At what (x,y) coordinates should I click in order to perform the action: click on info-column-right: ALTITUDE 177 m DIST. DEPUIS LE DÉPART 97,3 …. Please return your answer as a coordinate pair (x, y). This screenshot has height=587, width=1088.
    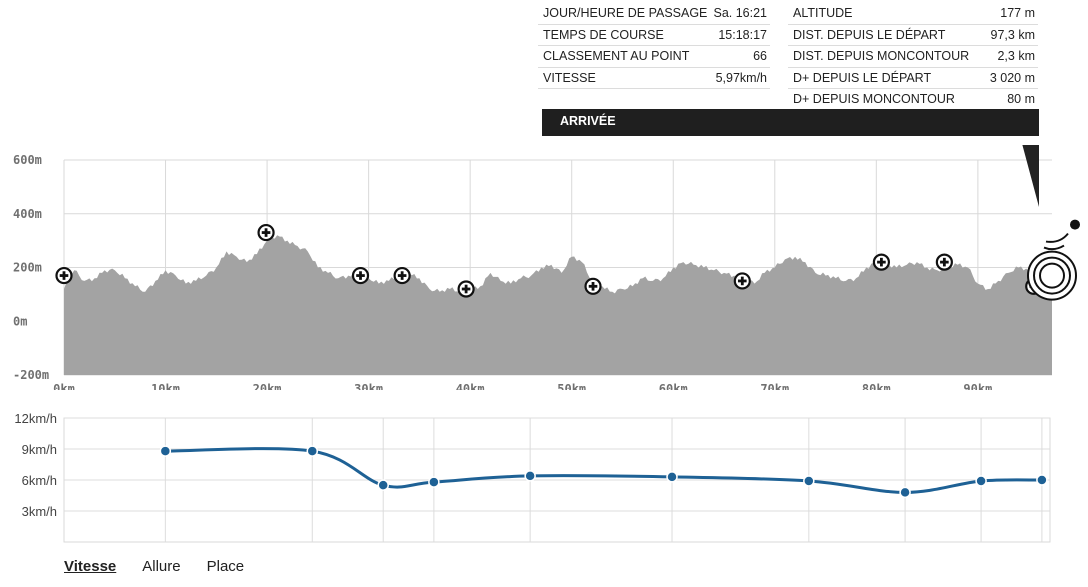
    Looking at the image, I should click on (913, 57).